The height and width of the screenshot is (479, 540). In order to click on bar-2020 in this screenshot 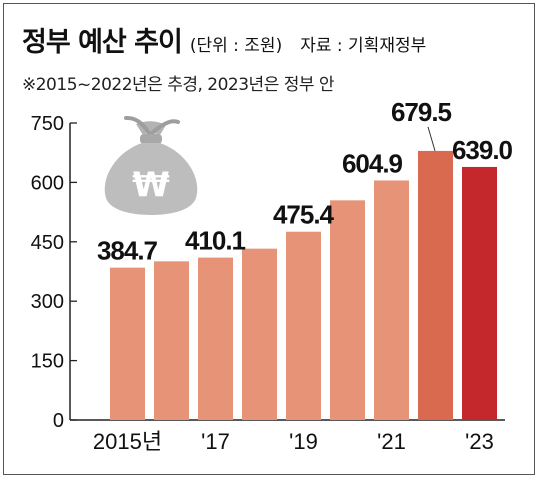, I will do `click(347, 310)`.